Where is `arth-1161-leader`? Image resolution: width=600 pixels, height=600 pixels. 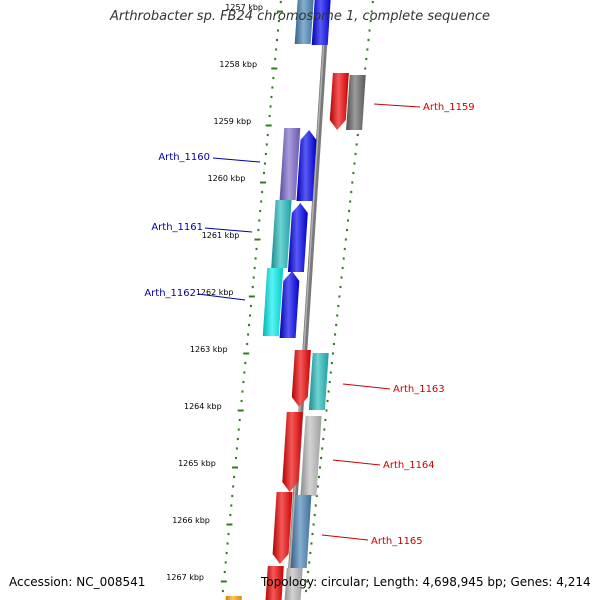
arth-1161-leader is located at coordinates (228, 230).